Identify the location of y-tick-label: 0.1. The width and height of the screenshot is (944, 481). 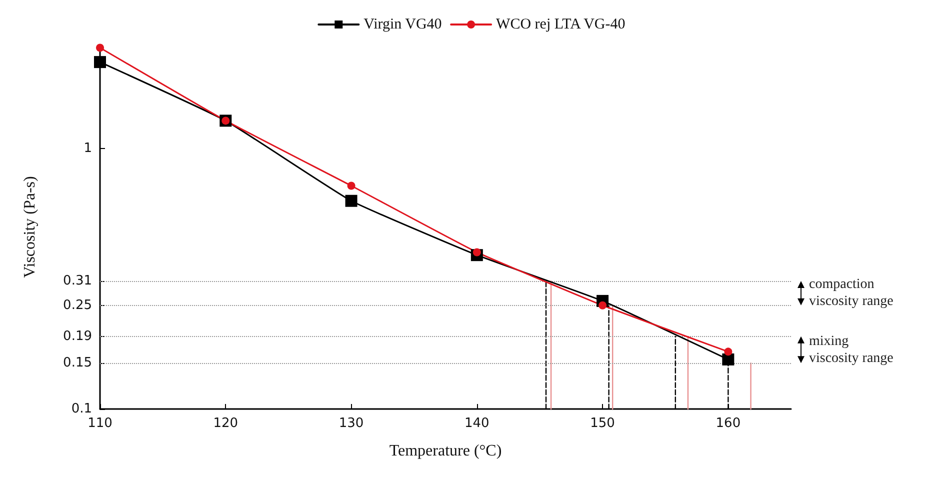
(81, 409).